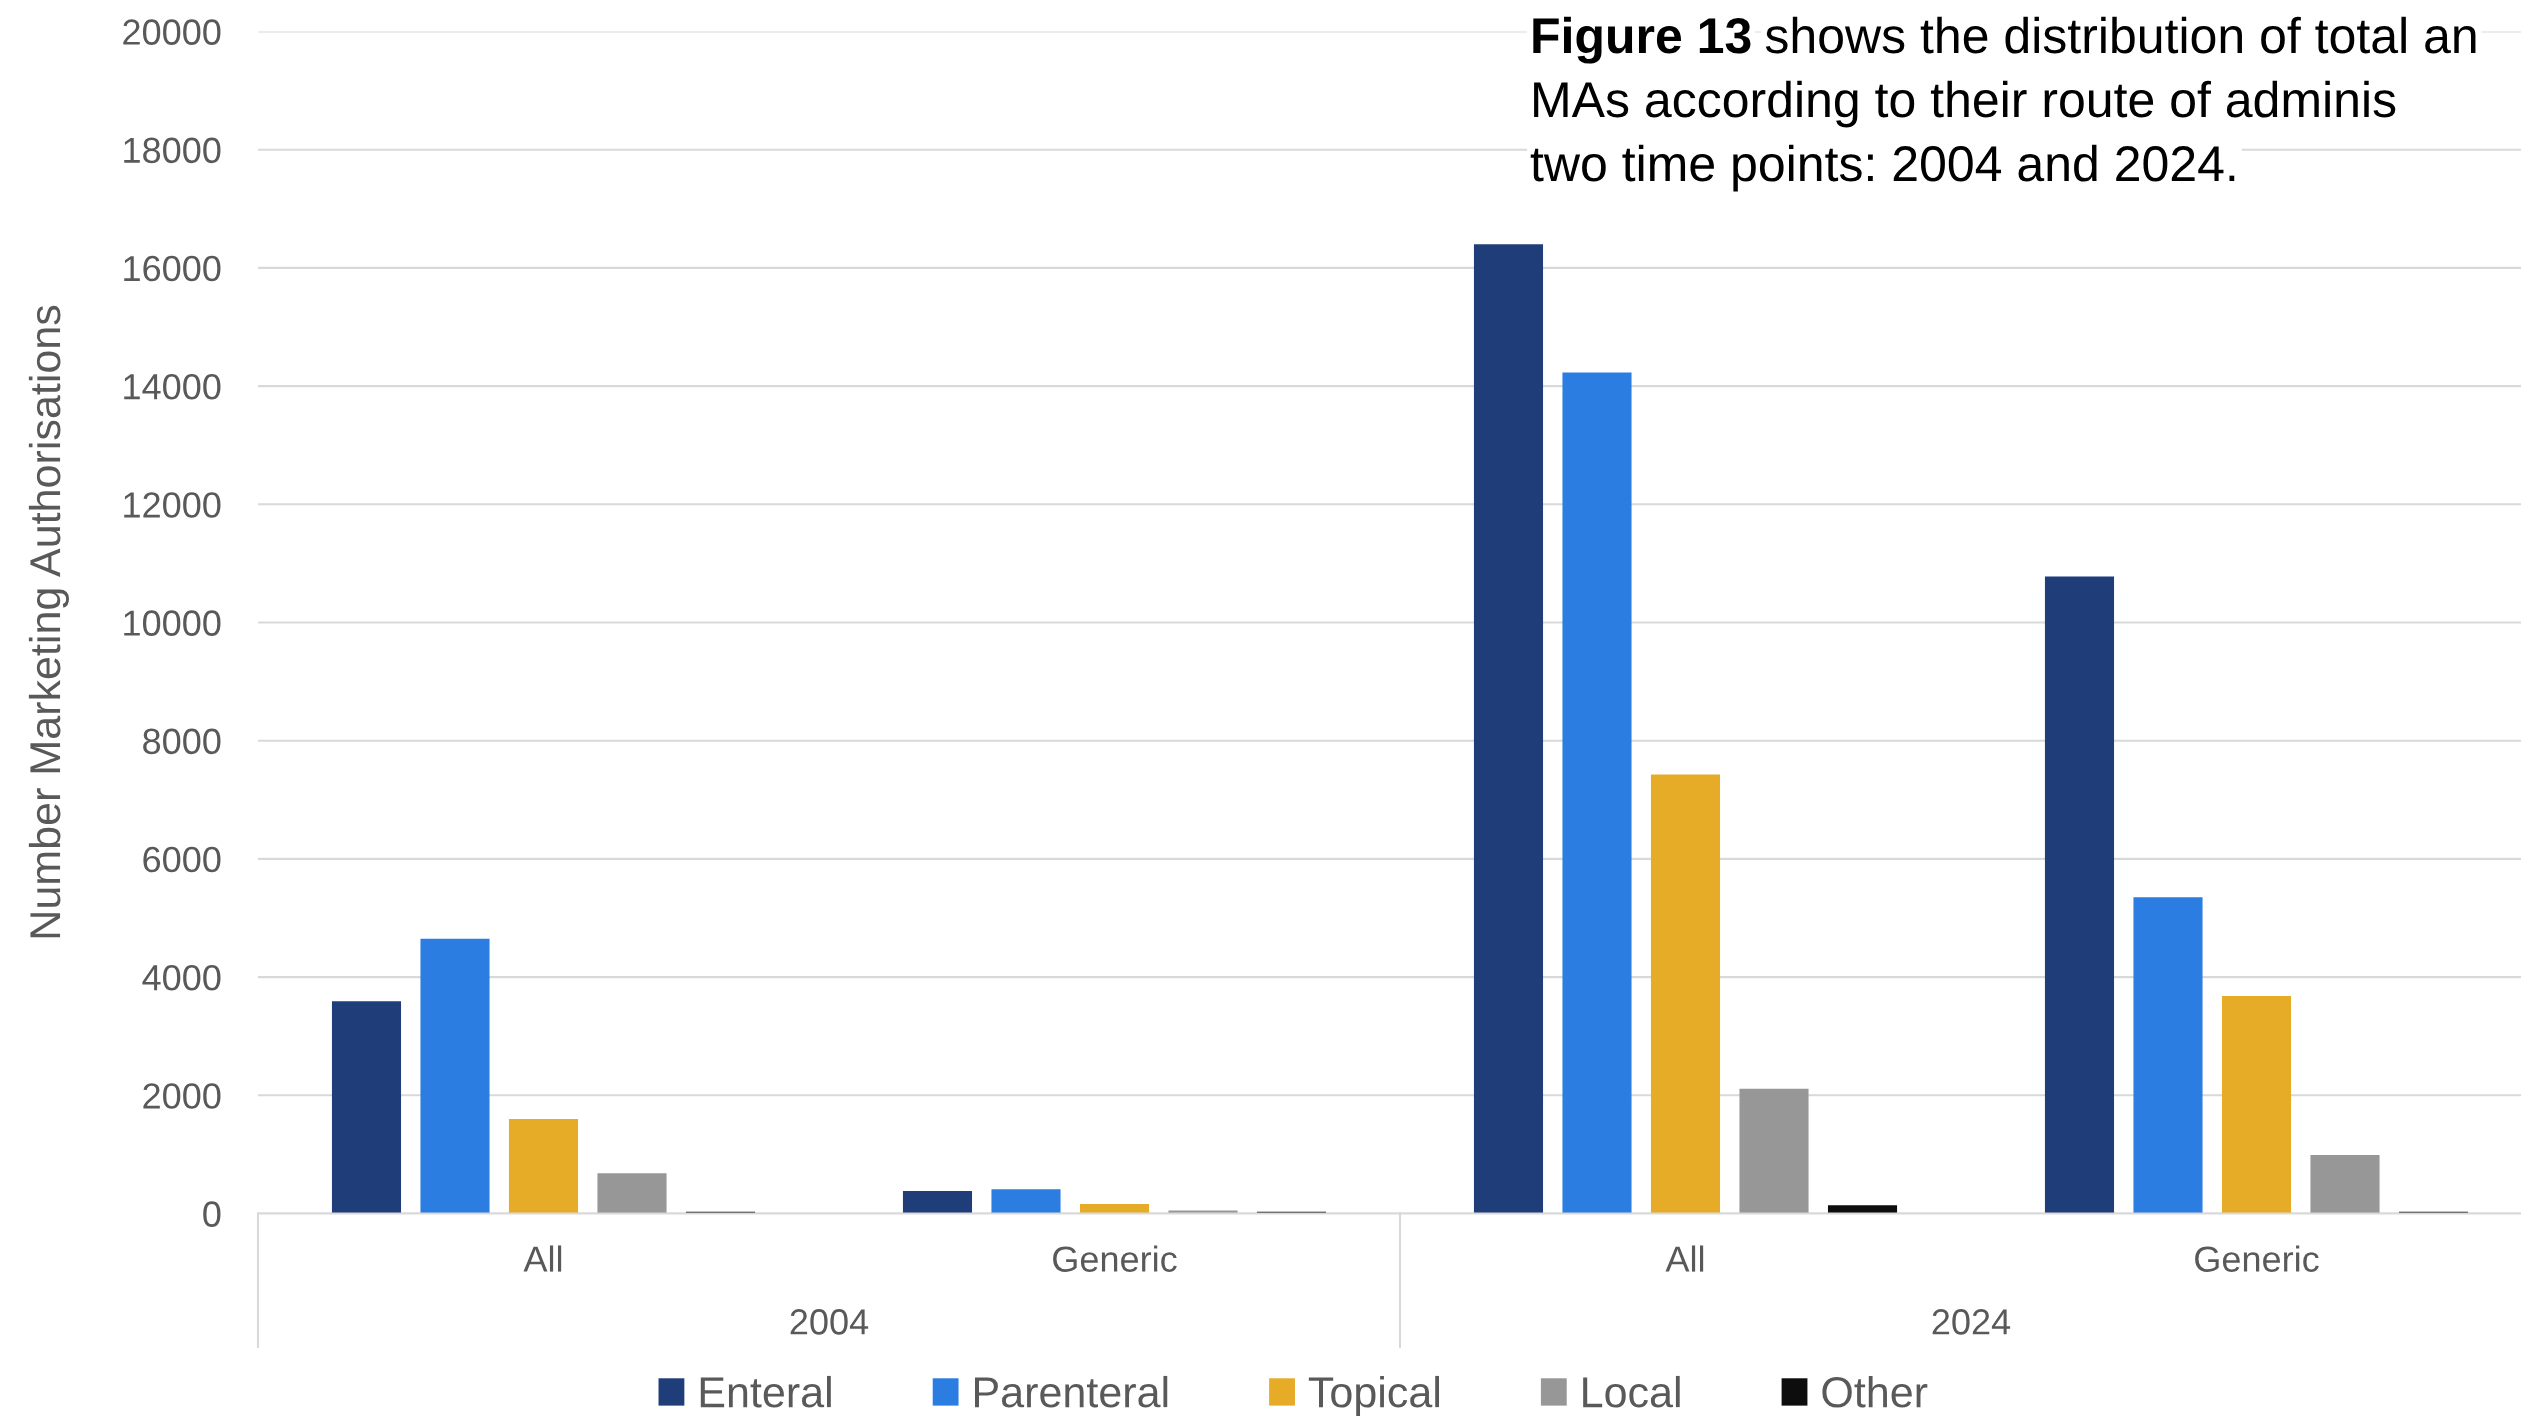 Image resolution: width=2521 pixels, height=1419 pixels. Describe the element at coordinates (172, 623) in the screenshot. I see `y-tick-label: 10000` at that location.